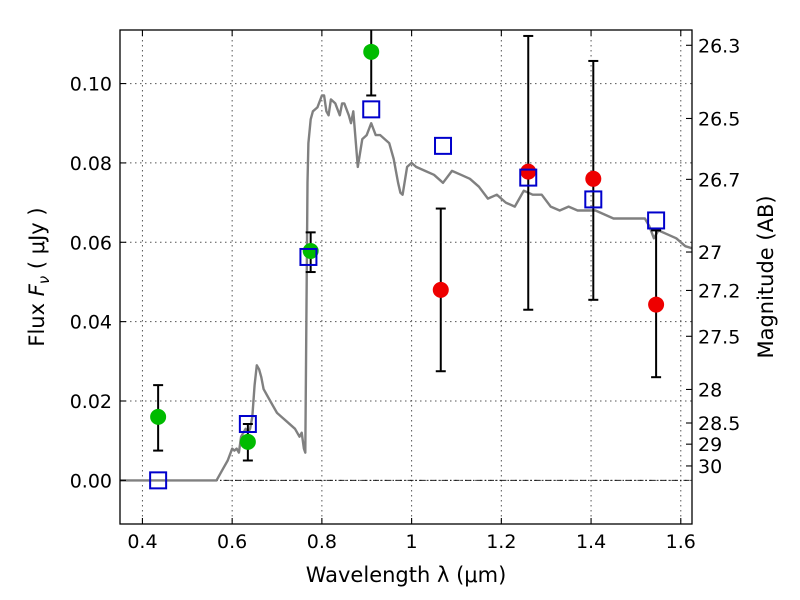 The width and height of the screenshot is (800, 600). I want to click on magnitude-tick-label: 27.5, so click(719, 337).